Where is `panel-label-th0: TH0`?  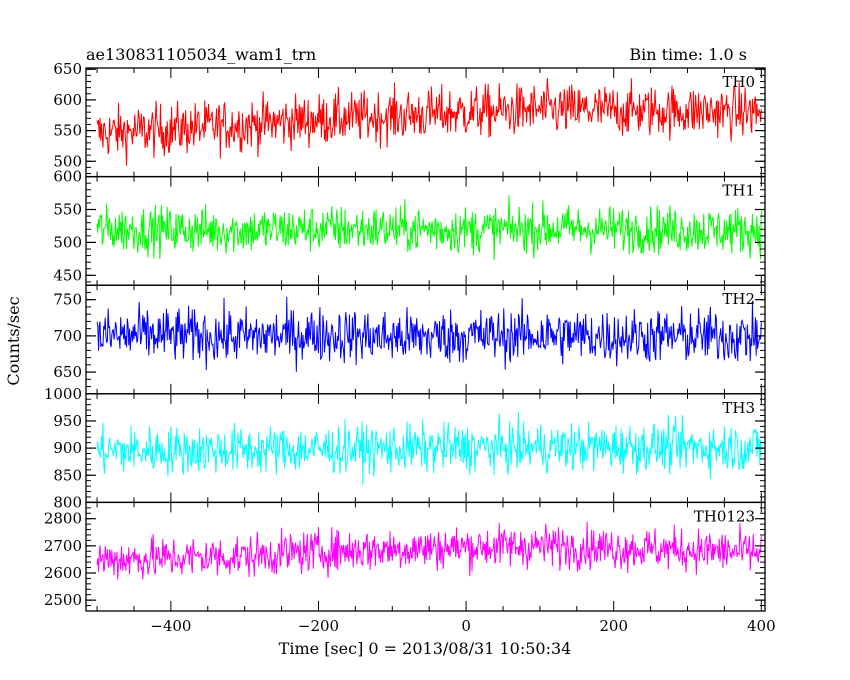
panel-label-th0: TH0 is located at coordinates (738, 82).